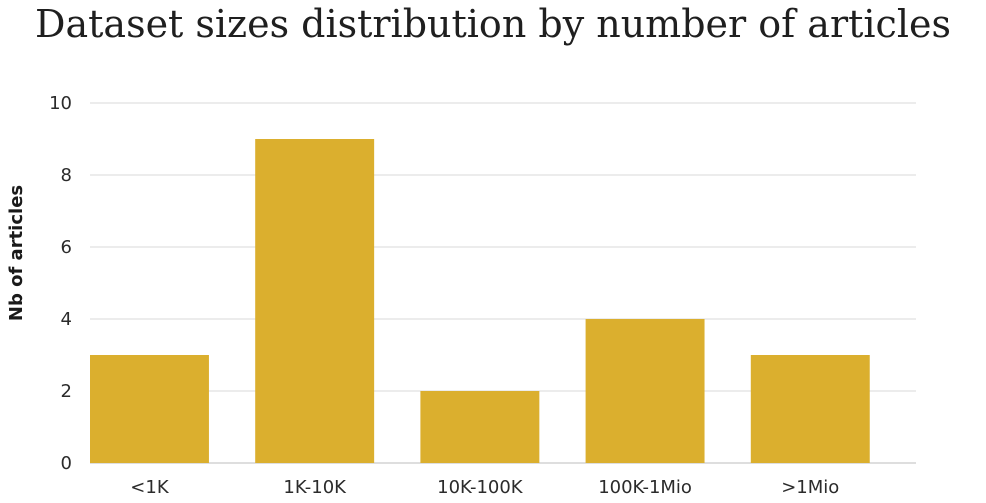  Describe the element at coordinates (810, 487) in the screenshot. I see `x-tick-label: >1Mio` at that location.